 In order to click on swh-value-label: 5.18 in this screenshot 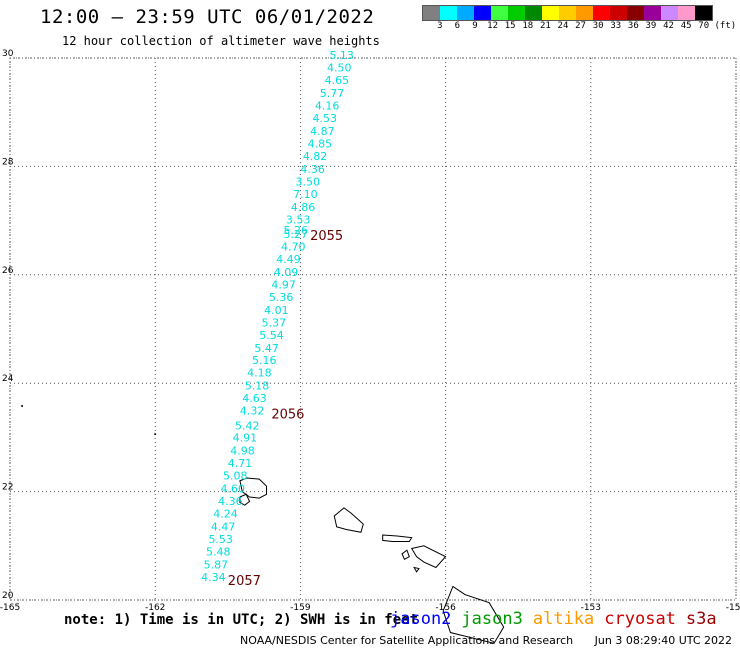, I will do `click(257, 386)`.